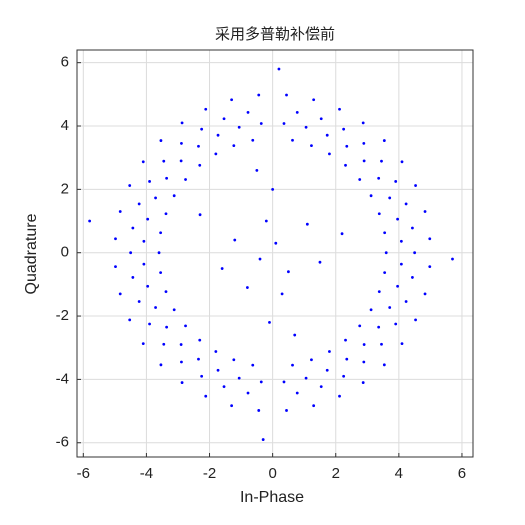  I want to click on x-tick-label: -6, so click(83, 473).